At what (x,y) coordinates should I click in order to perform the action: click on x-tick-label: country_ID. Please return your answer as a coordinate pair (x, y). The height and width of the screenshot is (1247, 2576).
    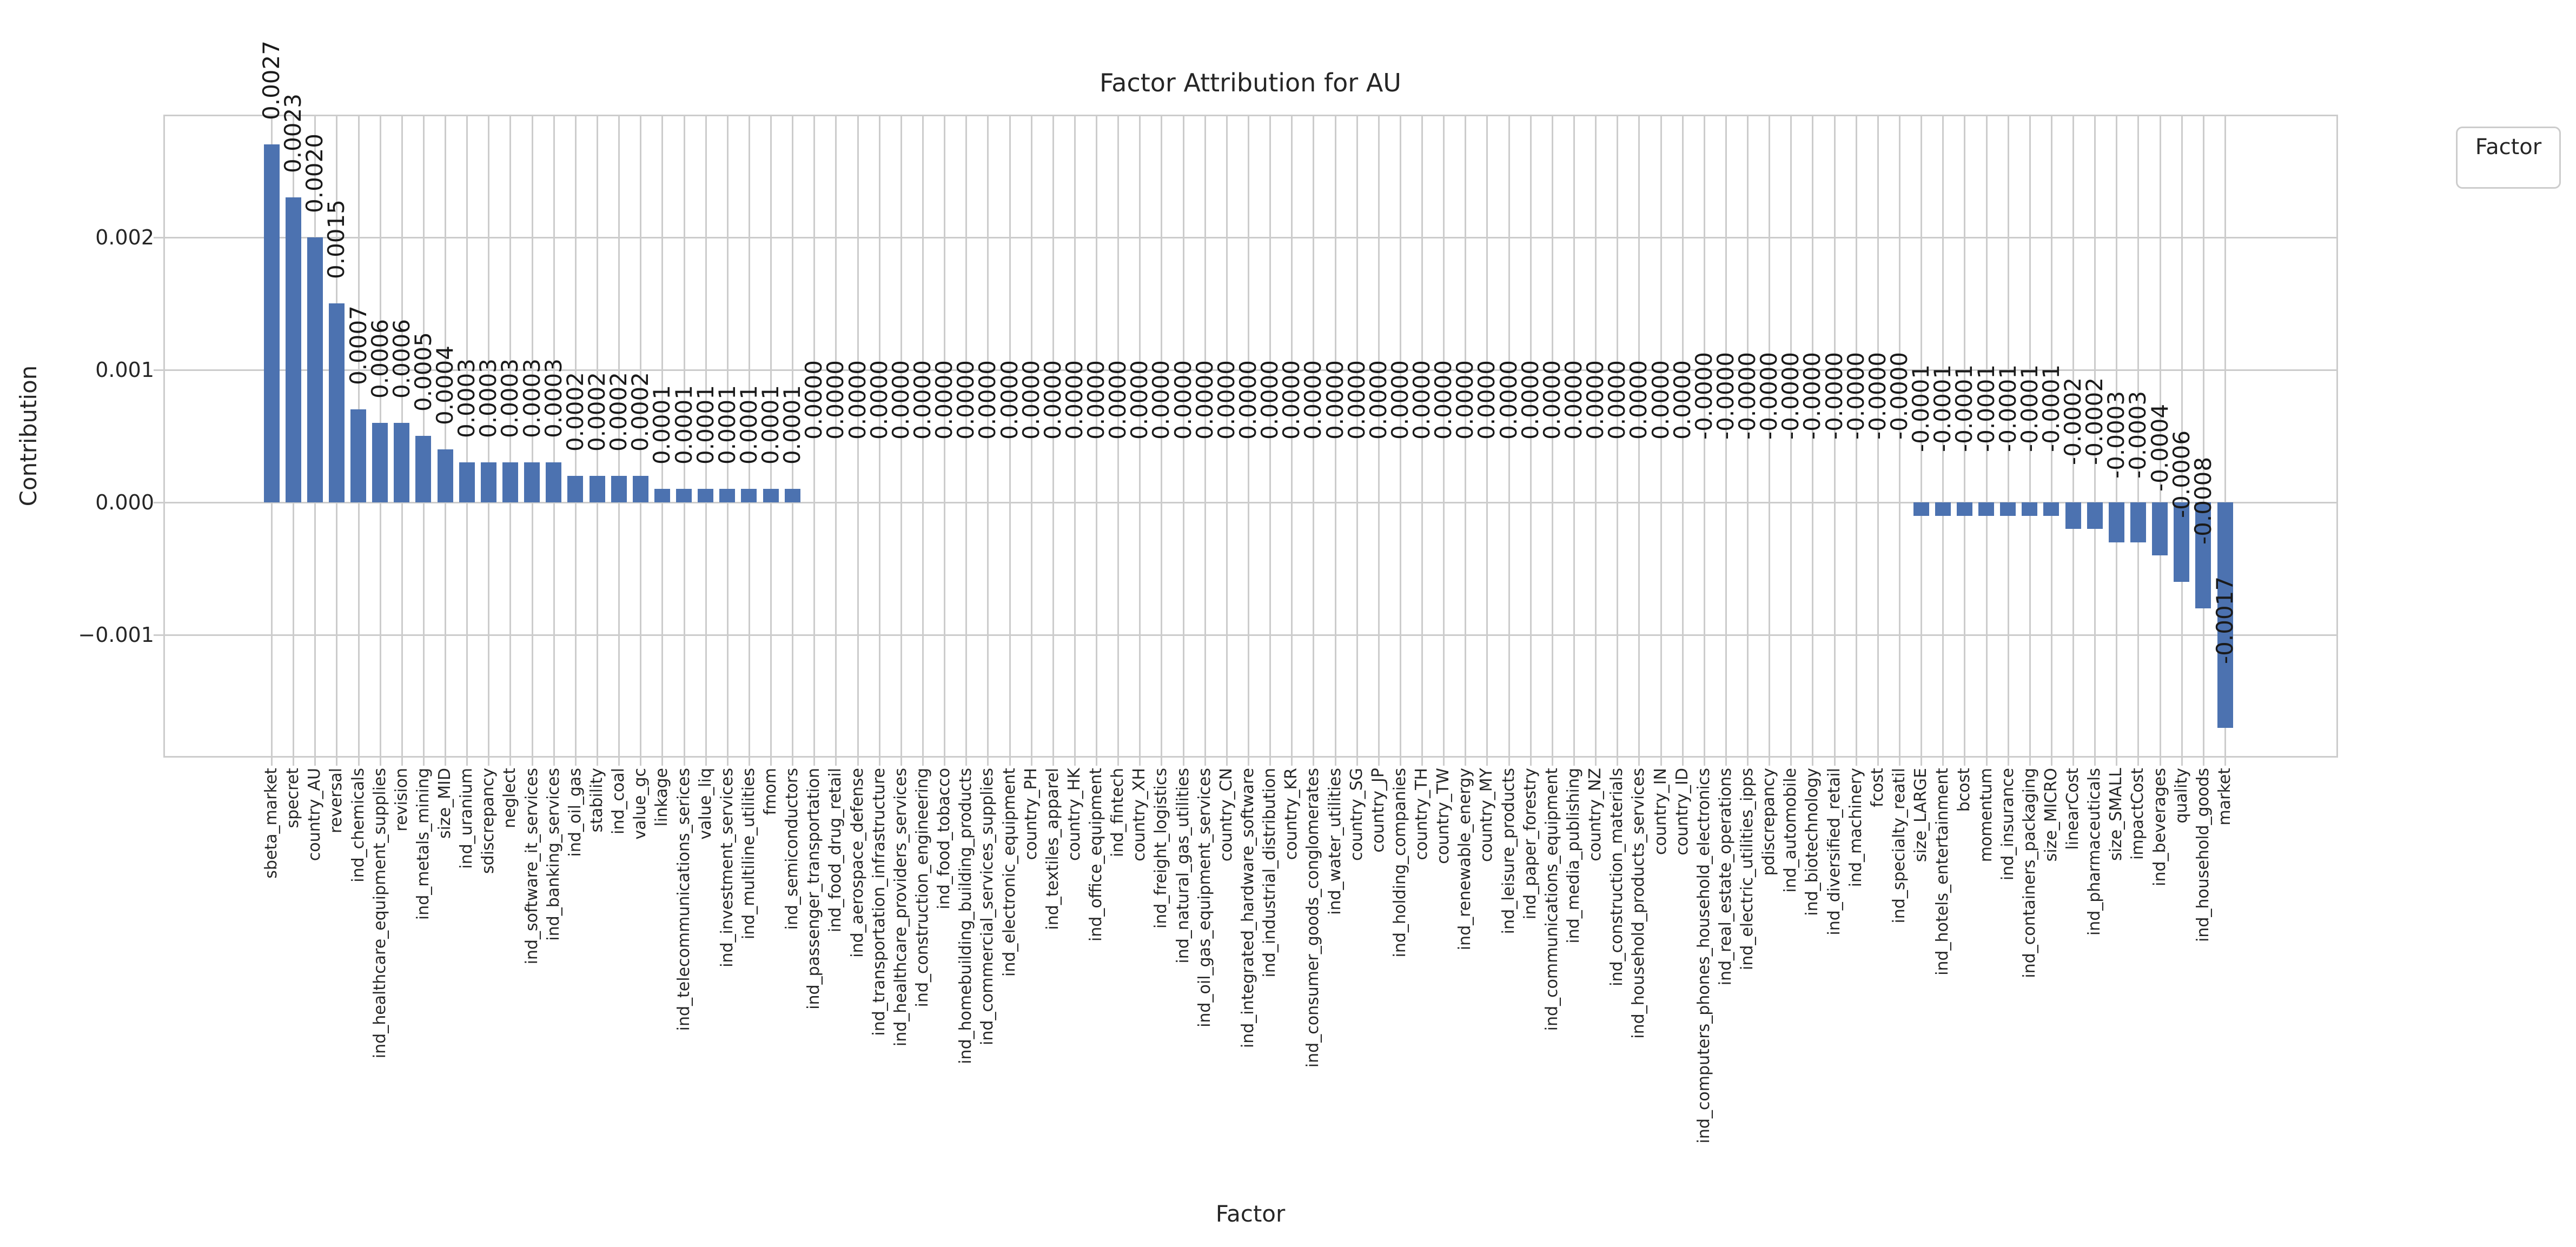
    Looking at the image, I should click on (1682, 811).